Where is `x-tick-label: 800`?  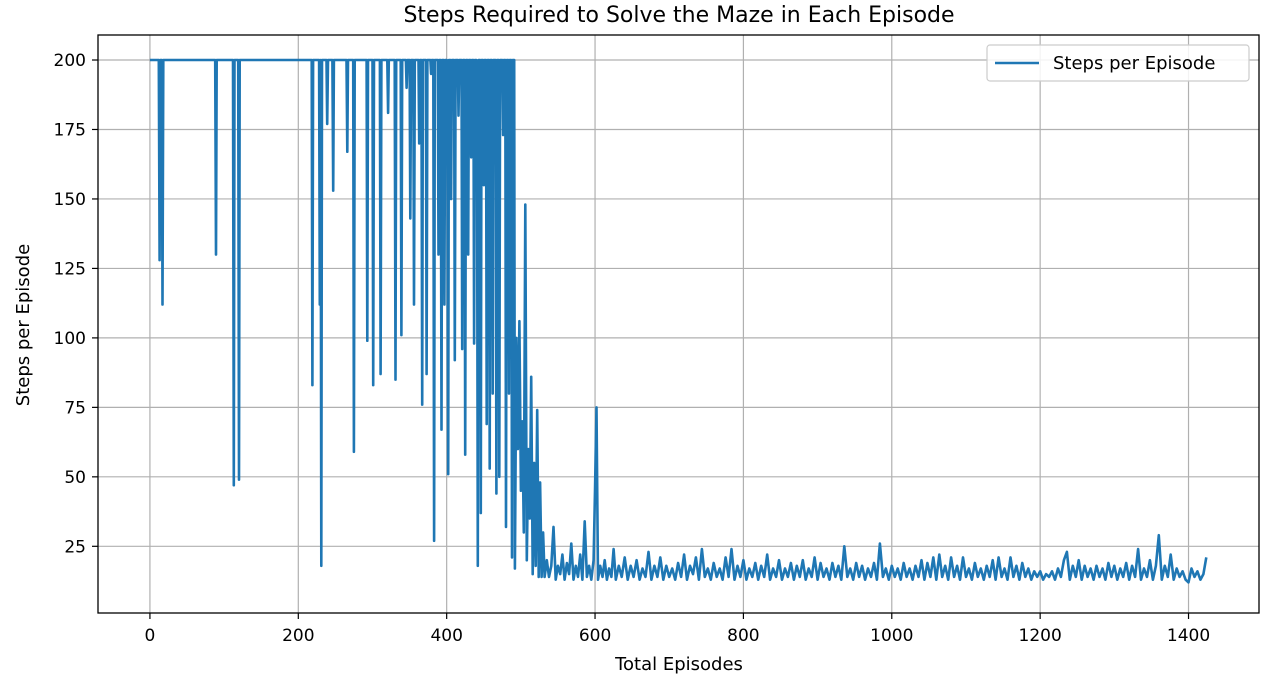
x-tick-label: 800 is located at coordinates (743, 636).